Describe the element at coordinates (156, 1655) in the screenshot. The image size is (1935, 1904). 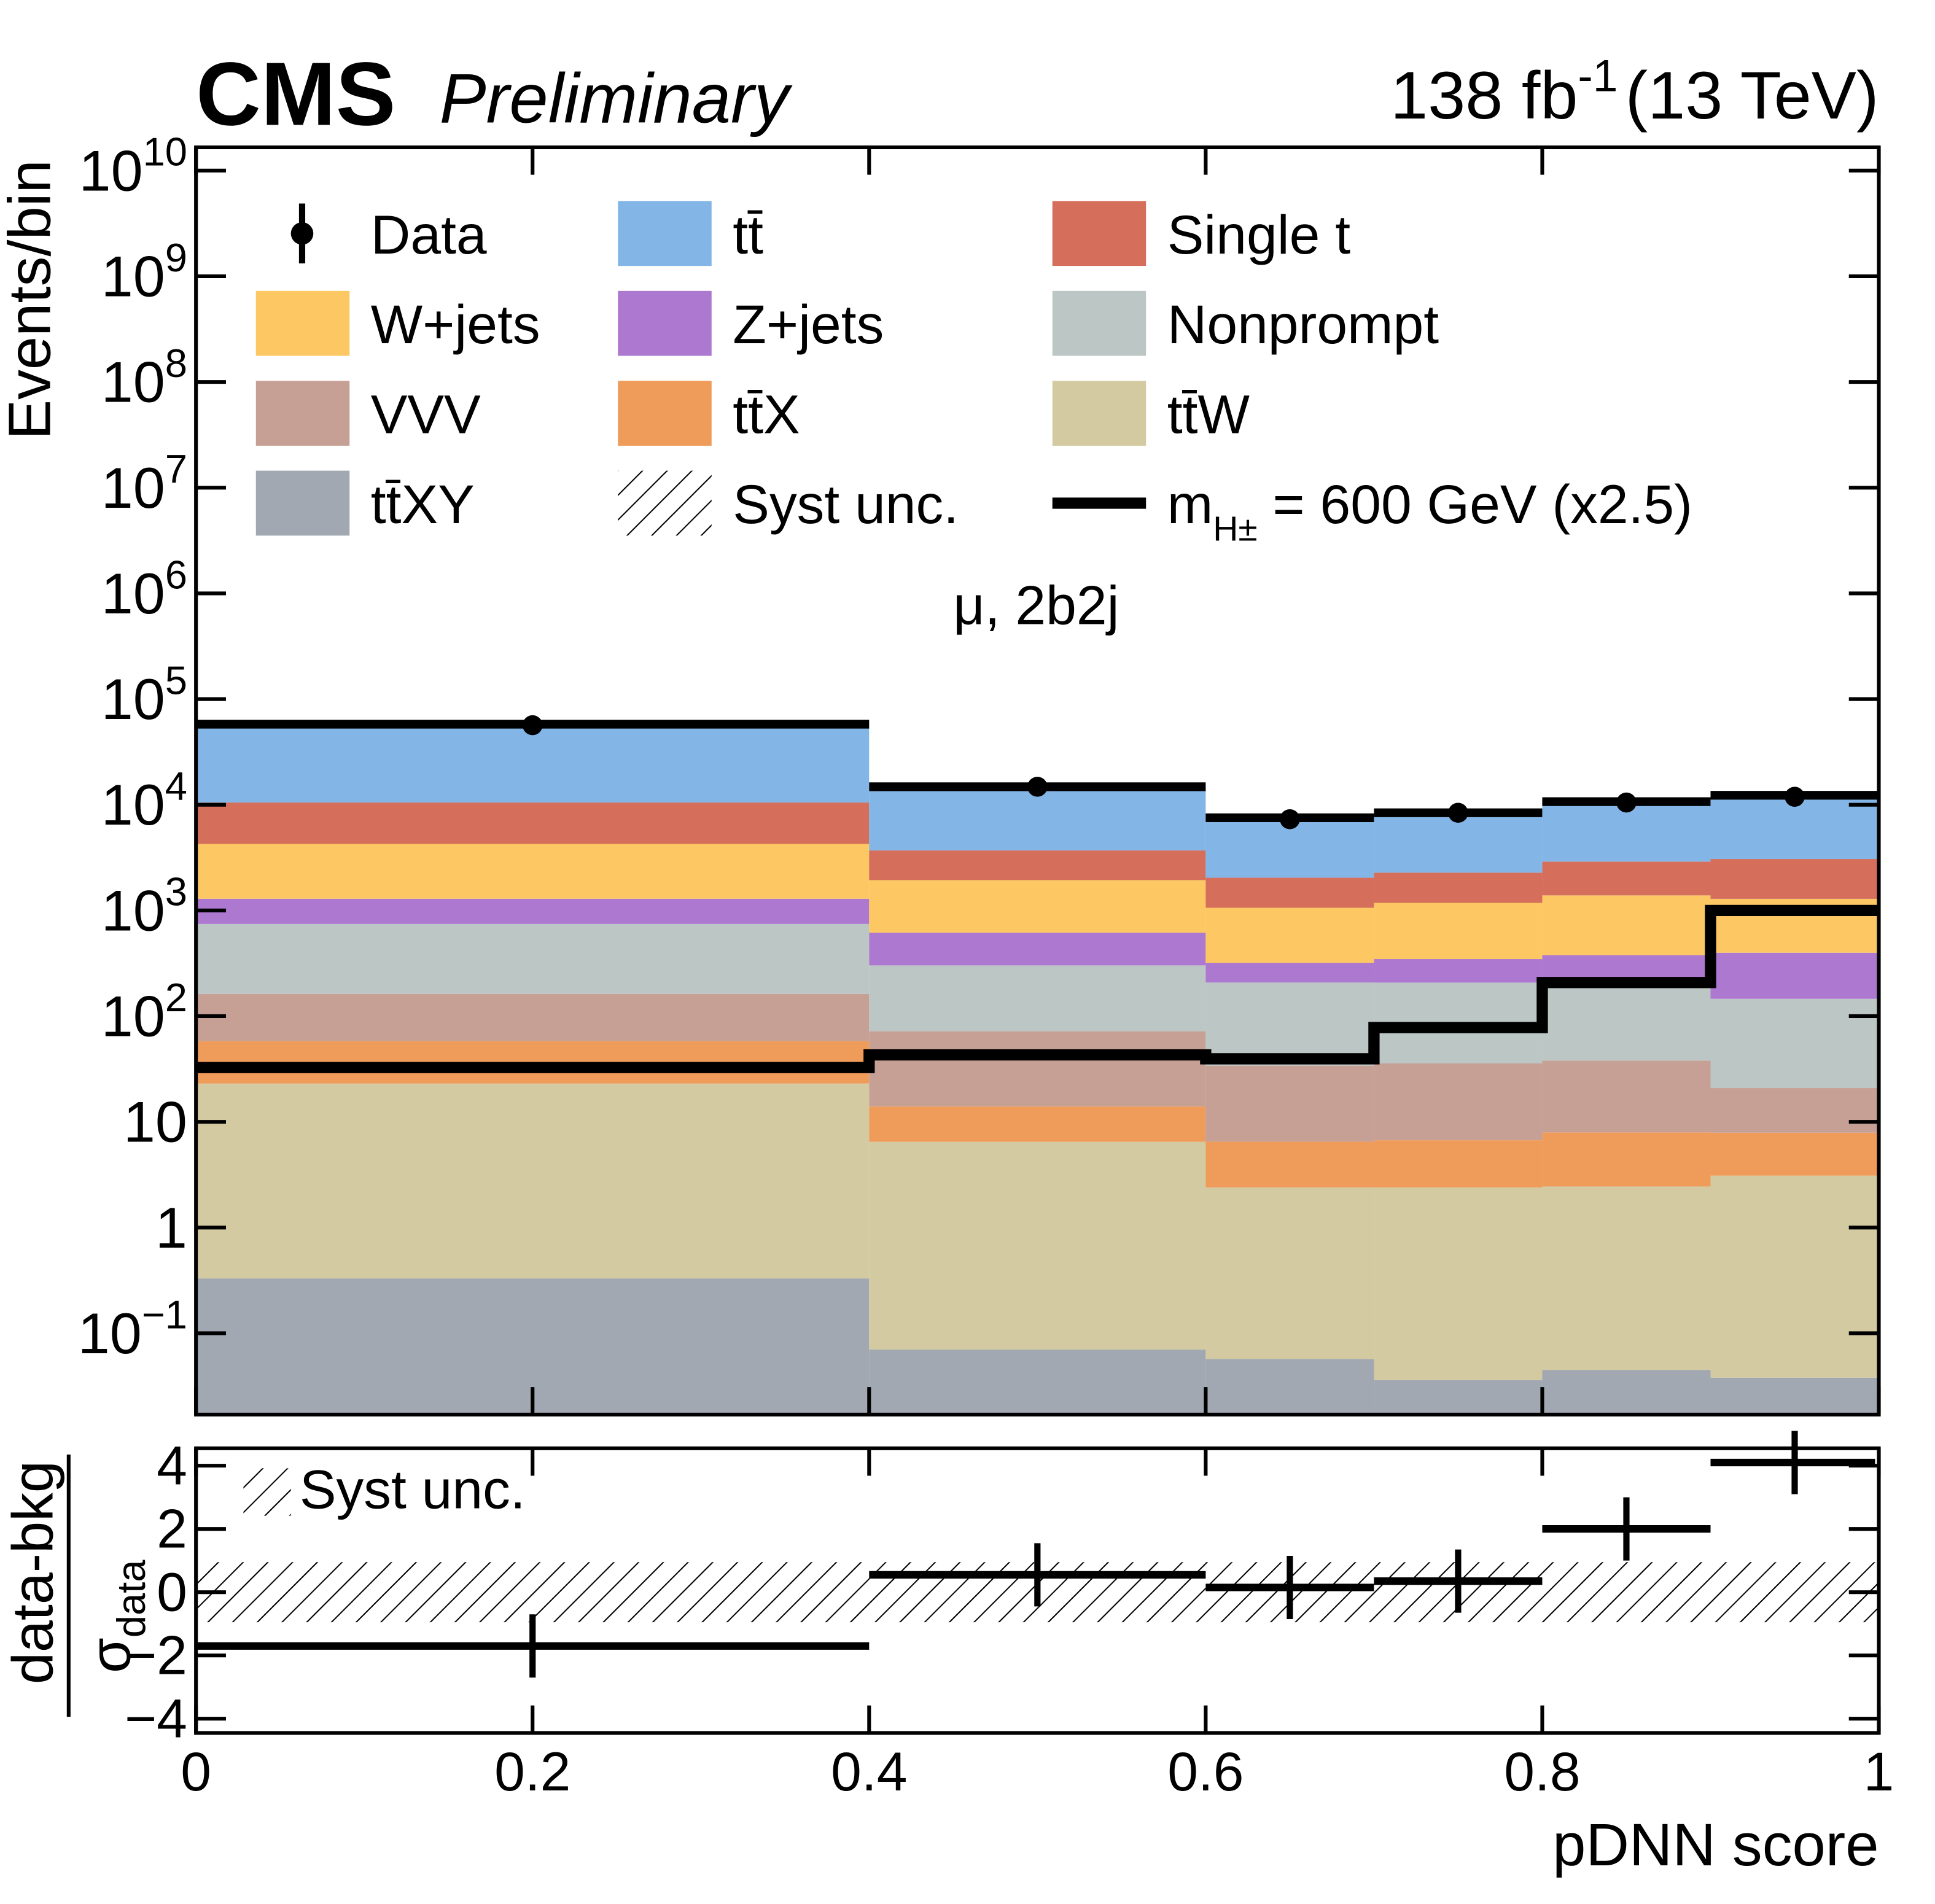
I see `ratio-y-tick-label: −2` at that location.